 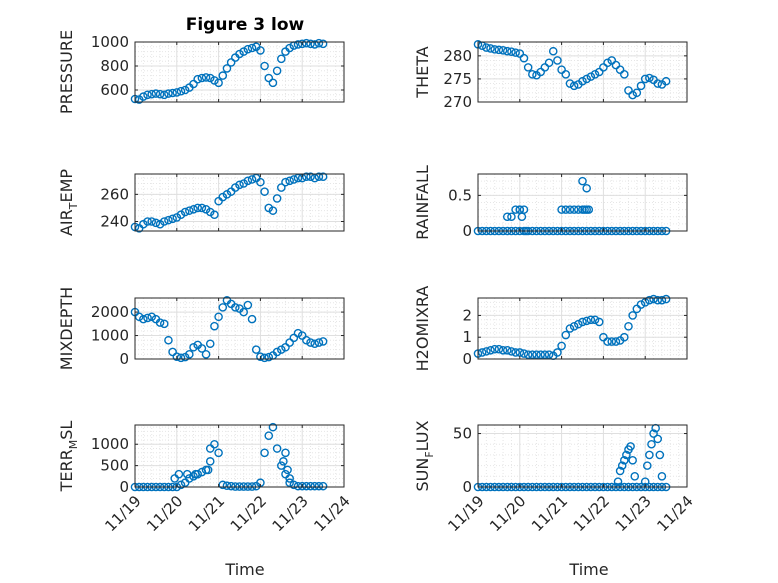 What do you see at coordinates (239, 72) in the screenshot?
I see `axes-box` at bounding box center [239, 72].